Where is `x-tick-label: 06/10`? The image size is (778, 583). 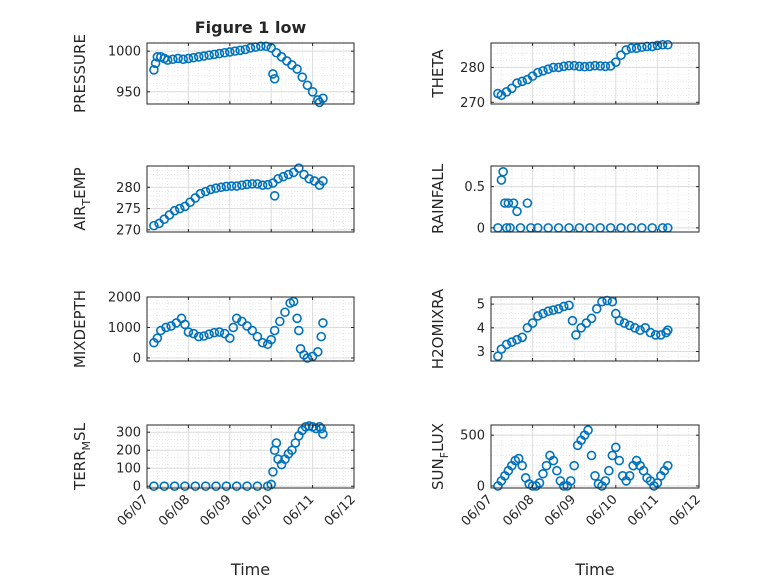 x-tick-label: 06/10 is located at coordinates (602, 510).